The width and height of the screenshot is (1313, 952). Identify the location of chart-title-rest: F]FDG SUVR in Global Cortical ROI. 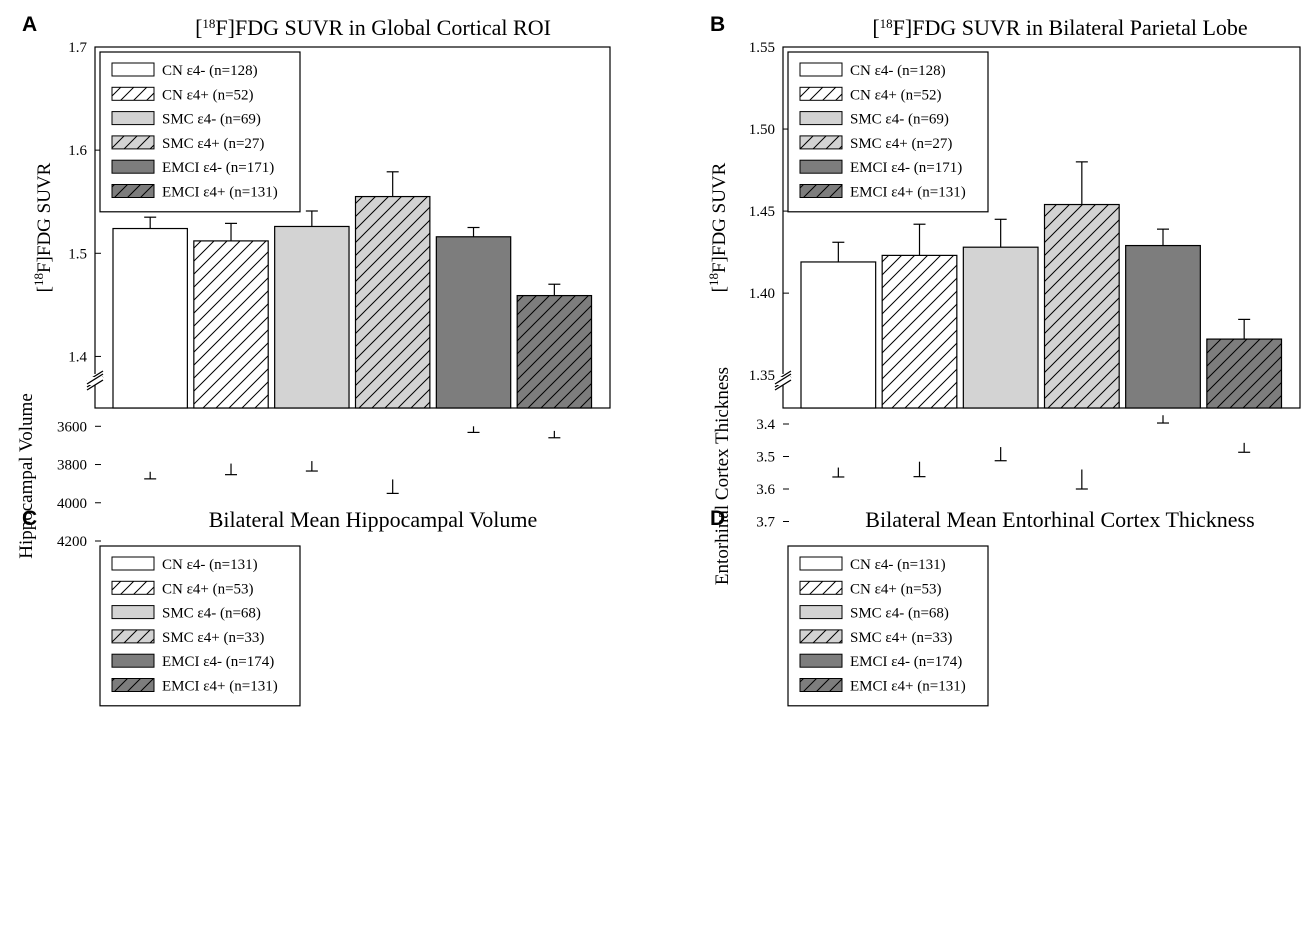
(383, 27).